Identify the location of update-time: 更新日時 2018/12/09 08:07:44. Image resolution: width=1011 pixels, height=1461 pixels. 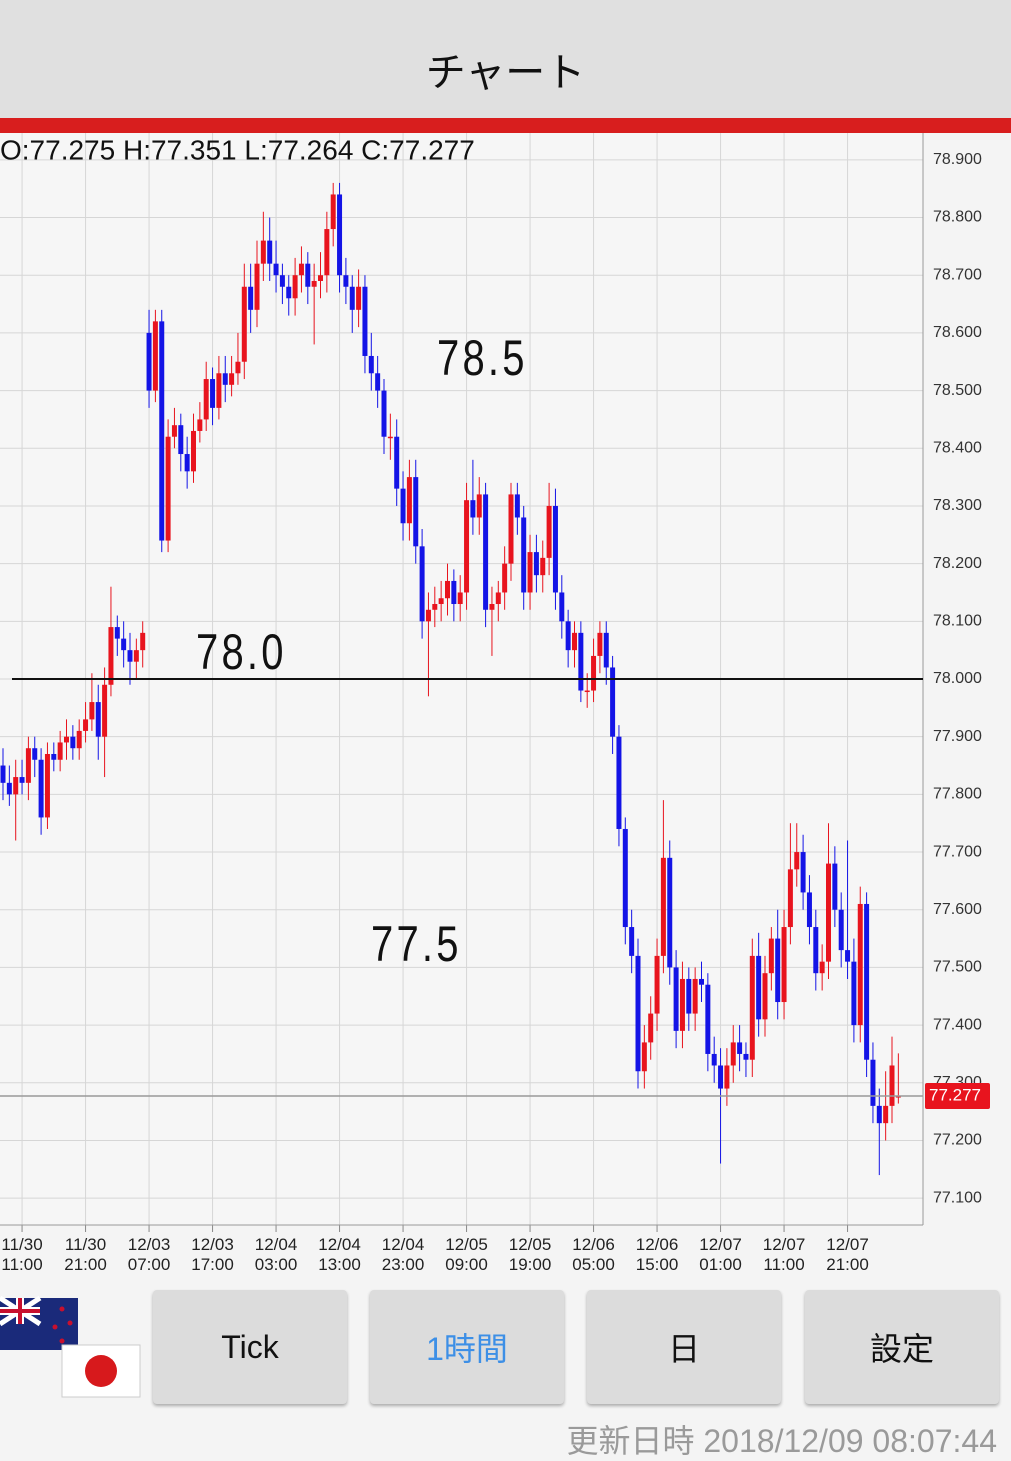
(781, 1441).